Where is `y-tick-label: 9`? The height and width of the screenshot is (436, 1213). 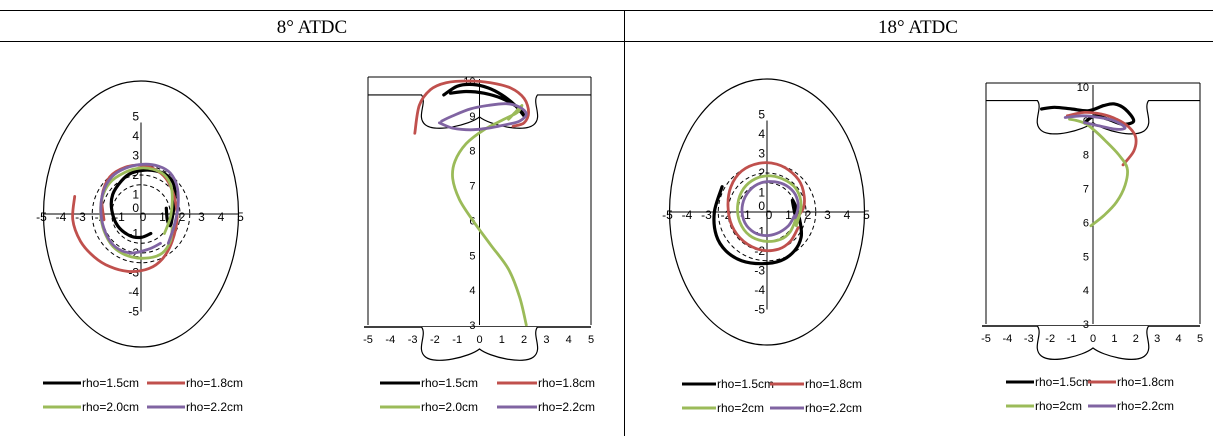 y-tick-label: 9 is located at coordinates (472, 117).